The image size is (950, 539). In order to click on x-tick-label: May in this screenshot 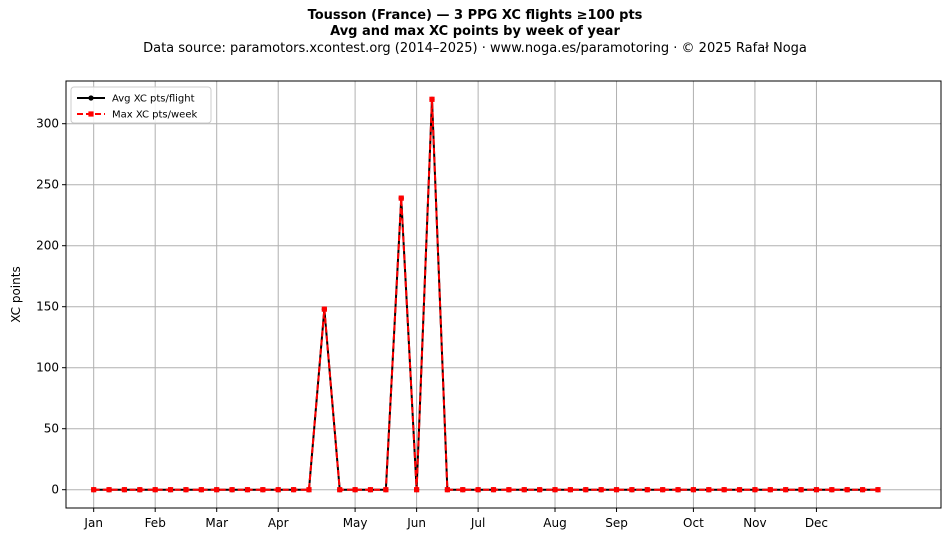, I will do `click(355, 523)`.